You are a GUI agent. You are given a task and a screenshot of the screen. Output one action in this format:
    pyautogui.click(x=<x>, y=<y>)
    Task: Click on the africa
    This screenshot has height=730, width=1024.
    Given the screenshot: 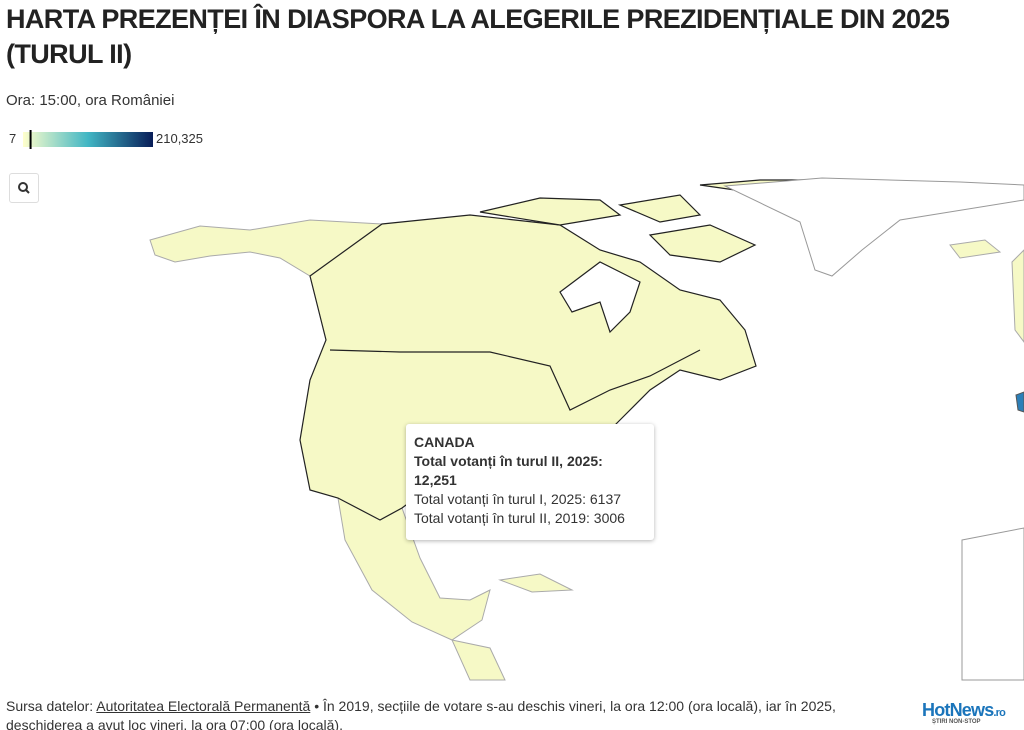 What is the action you would take?
    pyautogui.click(x=992, y=604)
    